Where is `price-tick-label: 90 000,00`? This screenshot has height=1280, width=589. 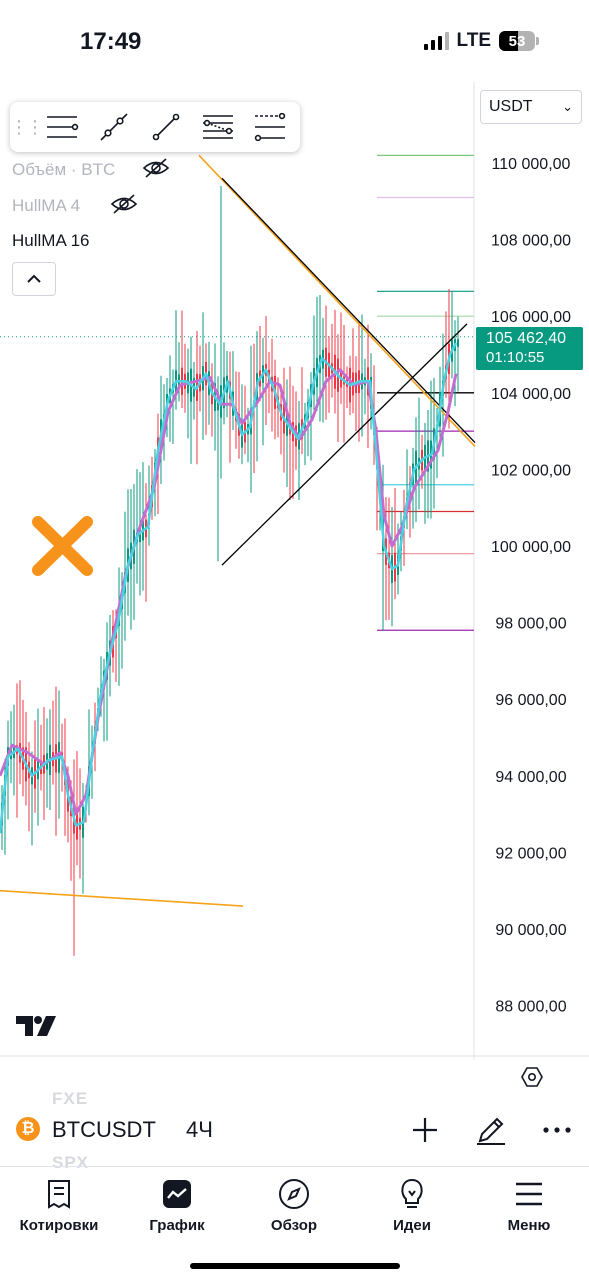 price-tick-label: 90 000,00 is located at coordinates (530, 930).